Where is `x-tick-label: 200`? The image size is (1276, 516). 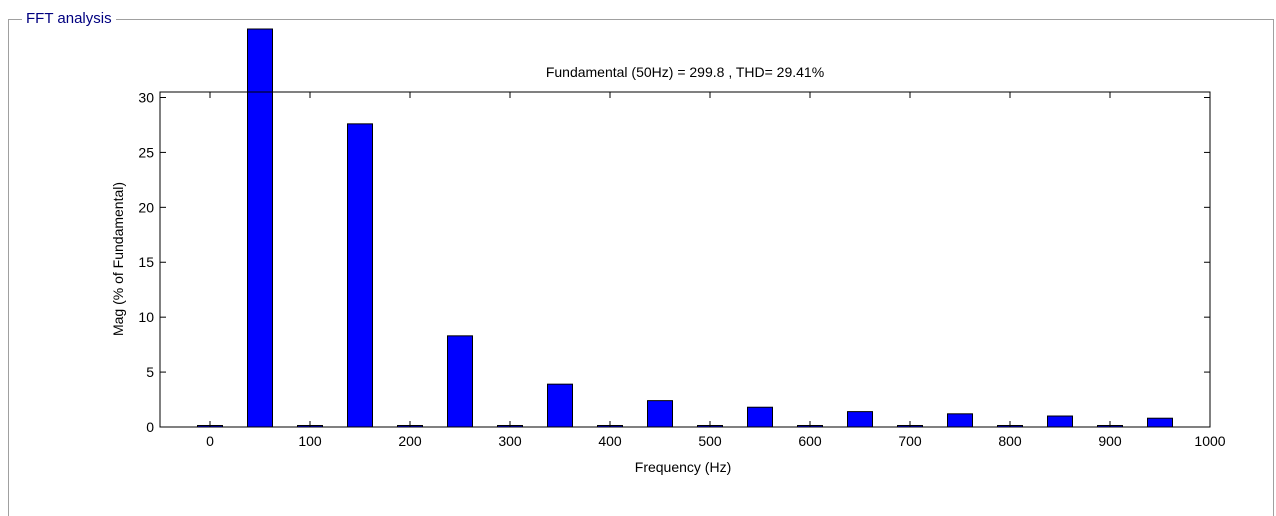 x-tick-label: 200 is located at coordinates (410, 441).